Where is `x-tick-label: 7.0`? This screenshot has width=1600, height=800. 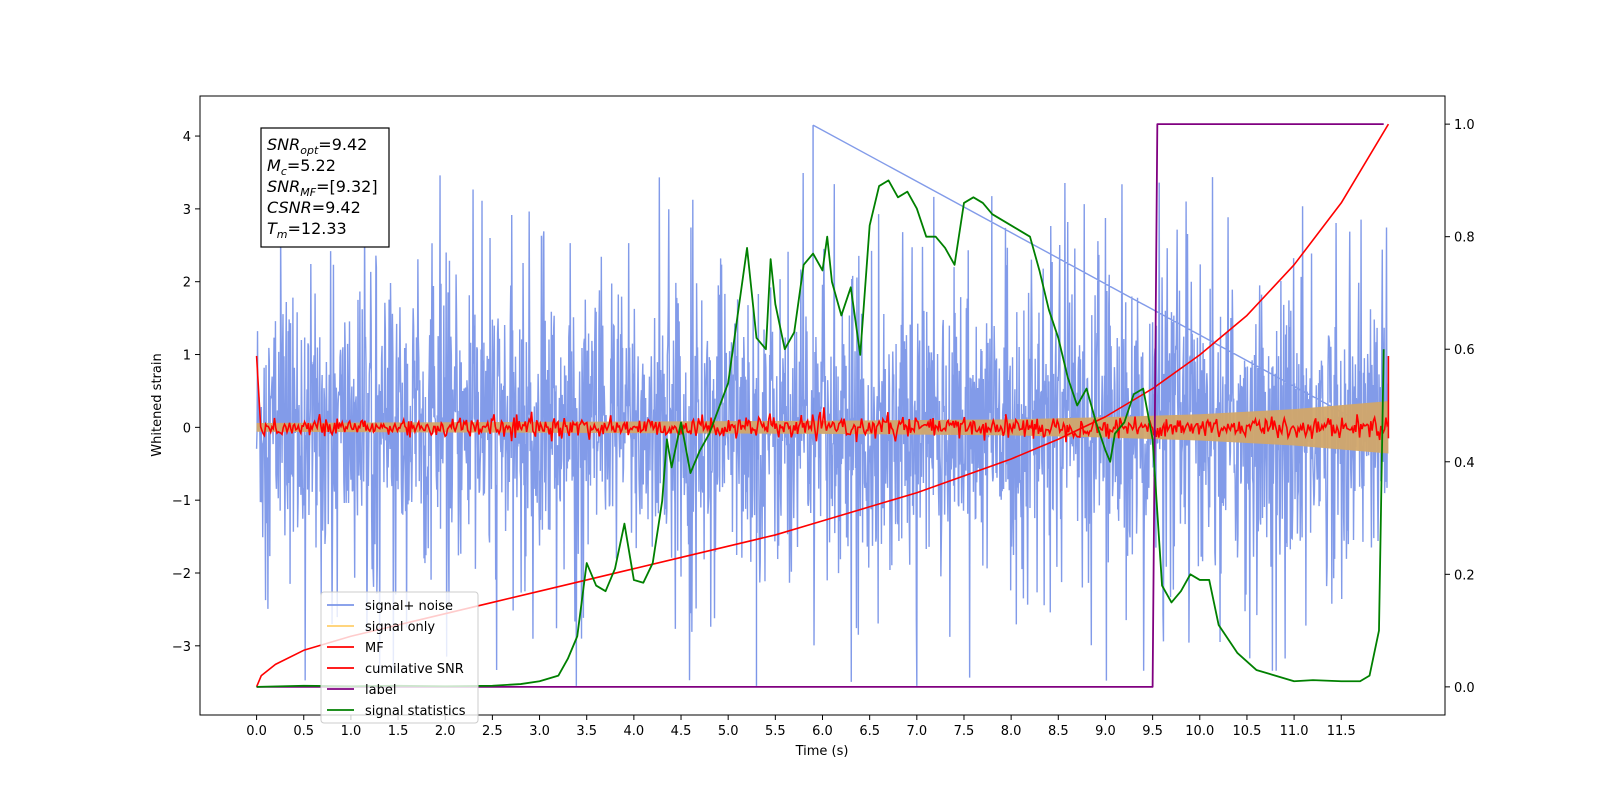 x-tick-label: 7.0 is located at coordinates (916, 731).